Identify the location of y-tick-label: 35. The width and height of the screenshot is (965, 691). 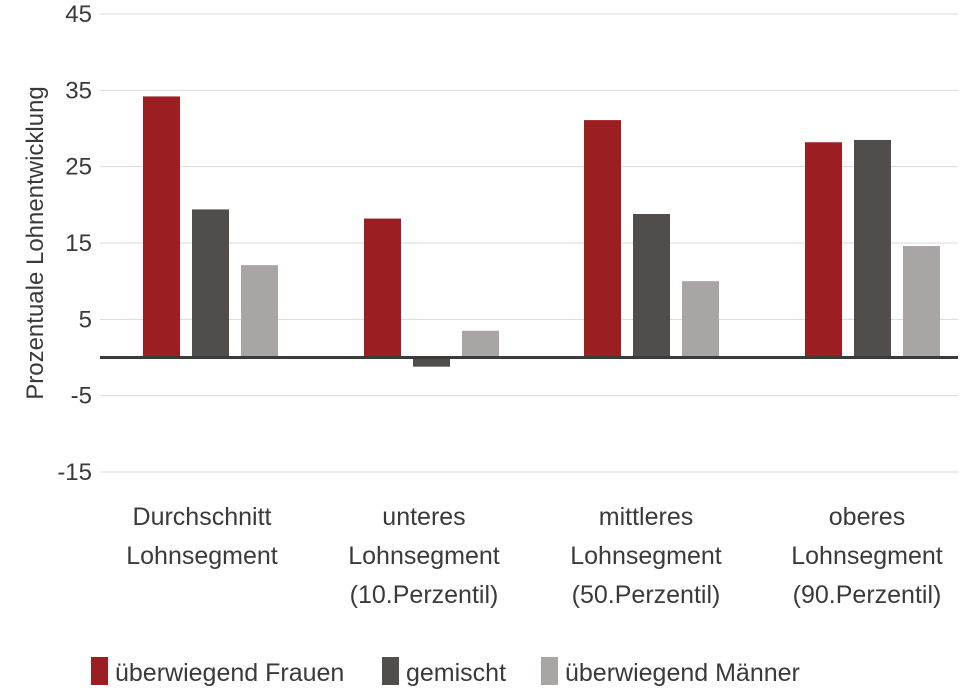
(78, 90).